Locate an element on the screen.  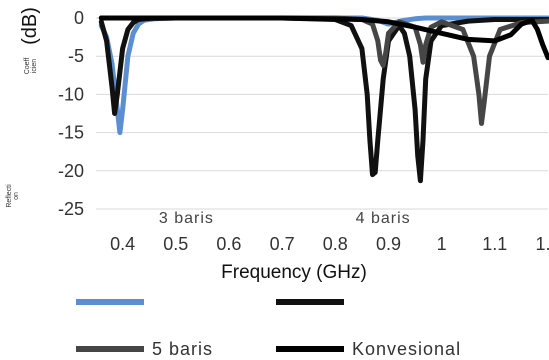
x-tick-label: 0.5 is located at coordinates (175, 244).